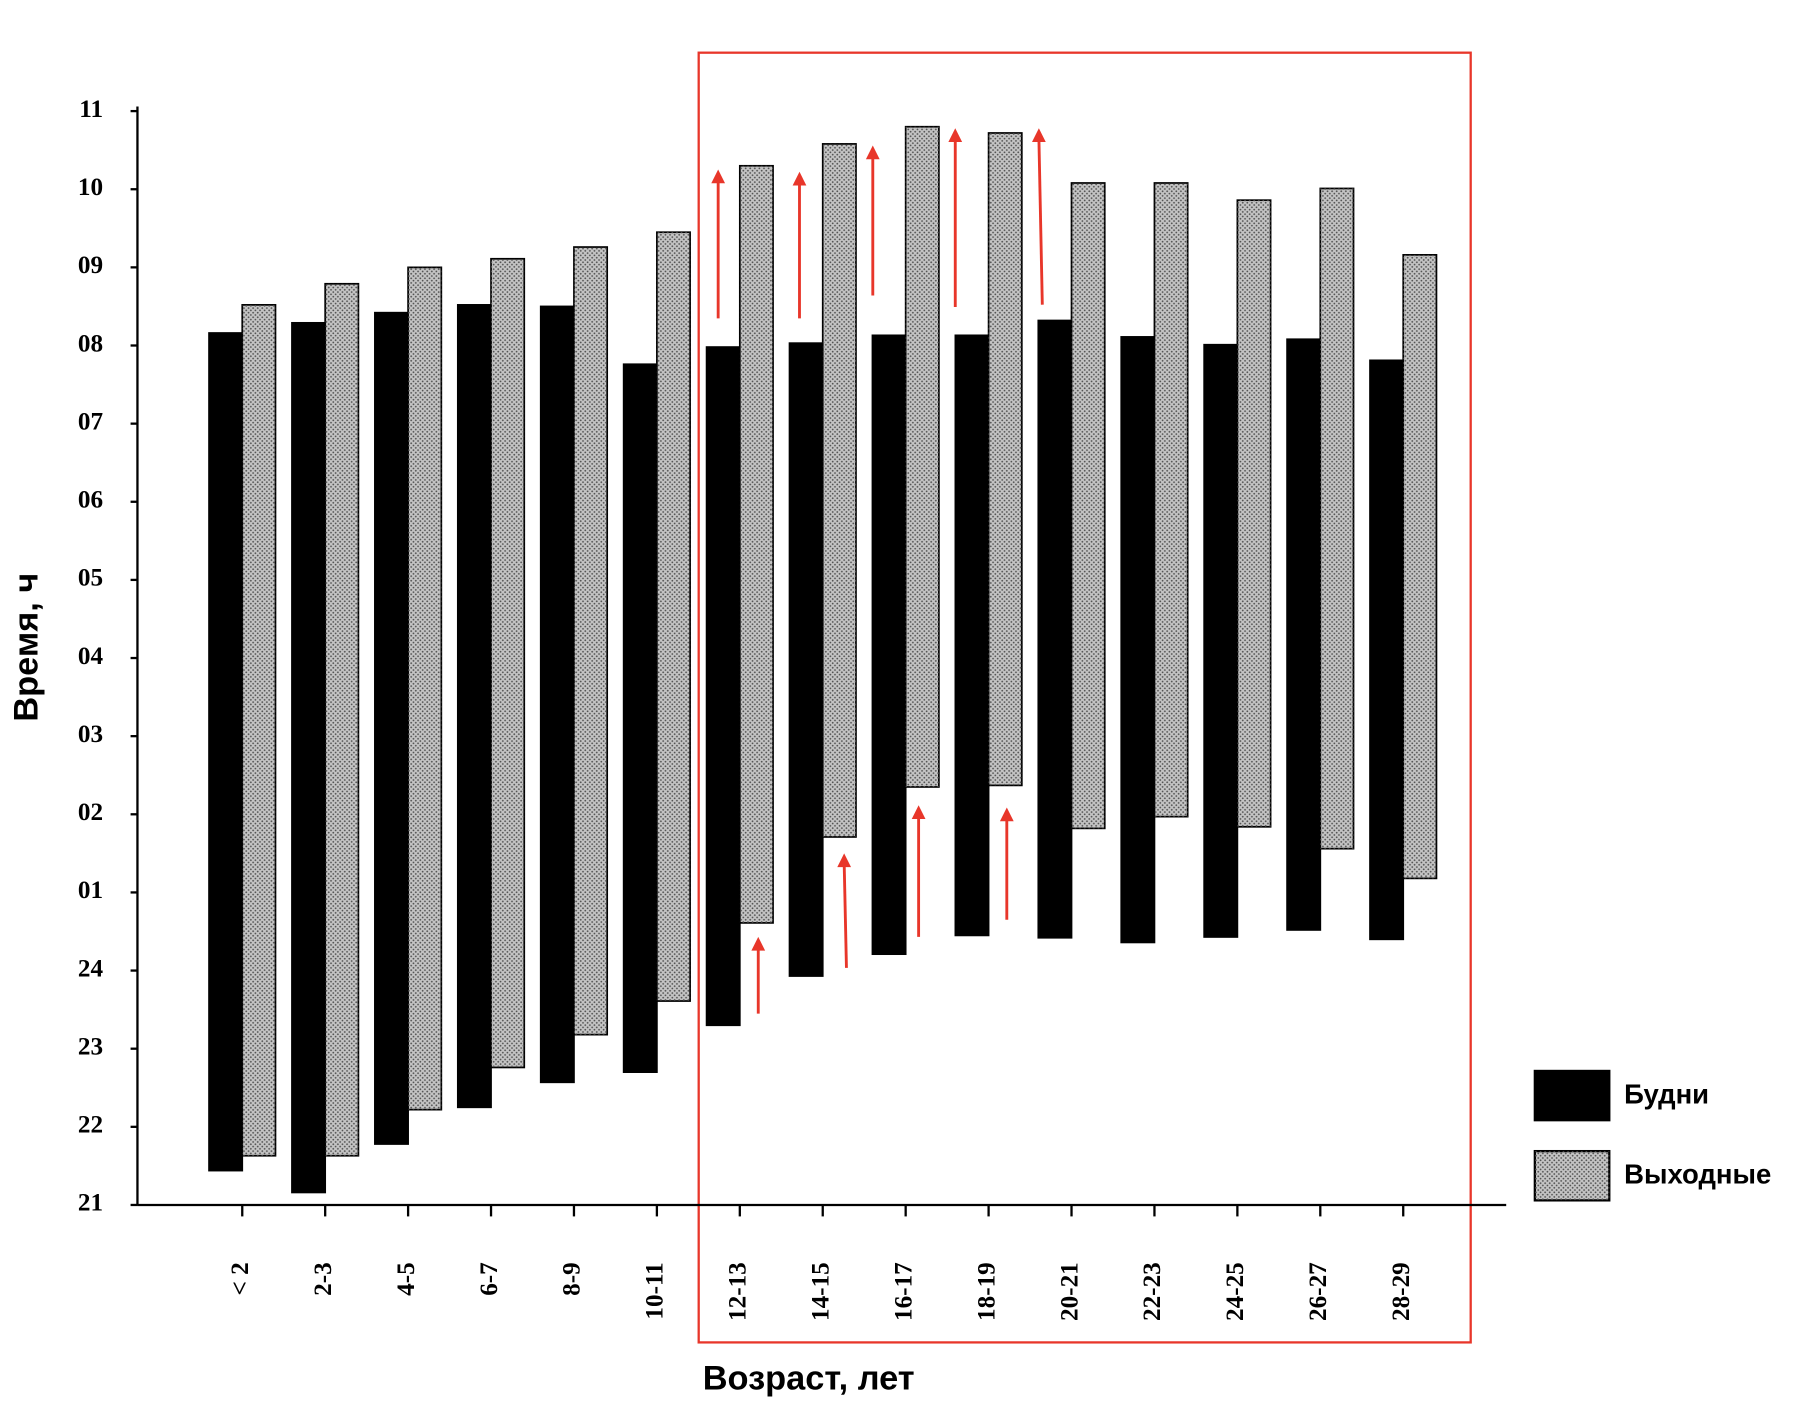 The width and height of the screenshot is (1796, 1404). I want to click on x-axis-title: Возраст, лет, so click(809, 1378).